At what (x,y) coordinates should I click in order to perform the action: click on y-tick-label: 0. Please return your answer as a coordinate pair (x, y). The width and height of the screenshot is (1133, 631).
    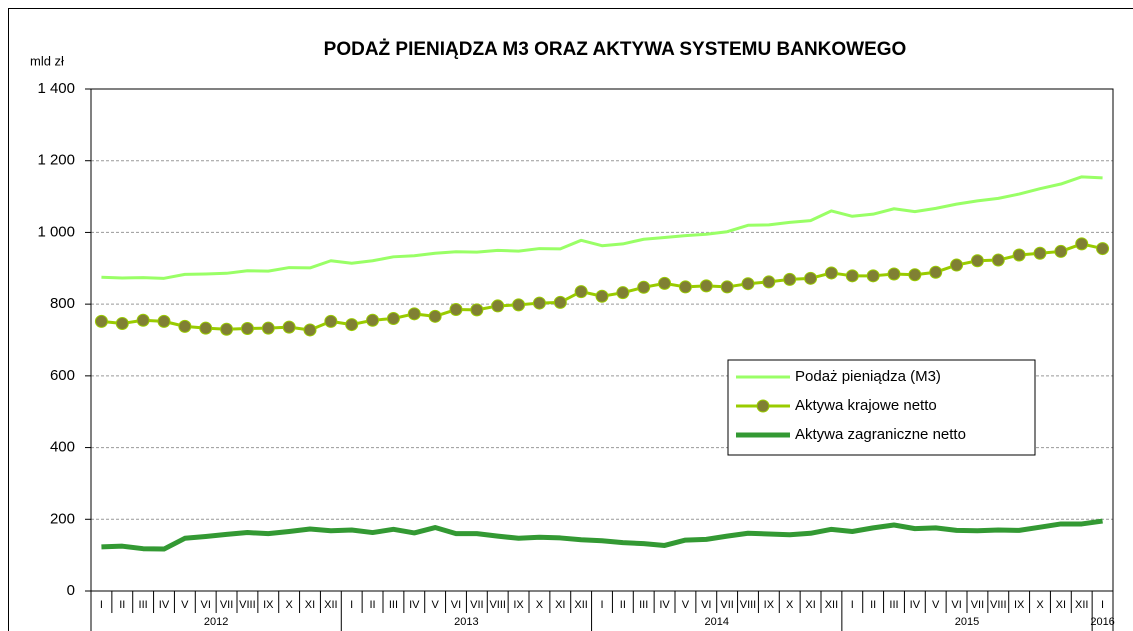
    Looking at the image, I should click on (71, 590).